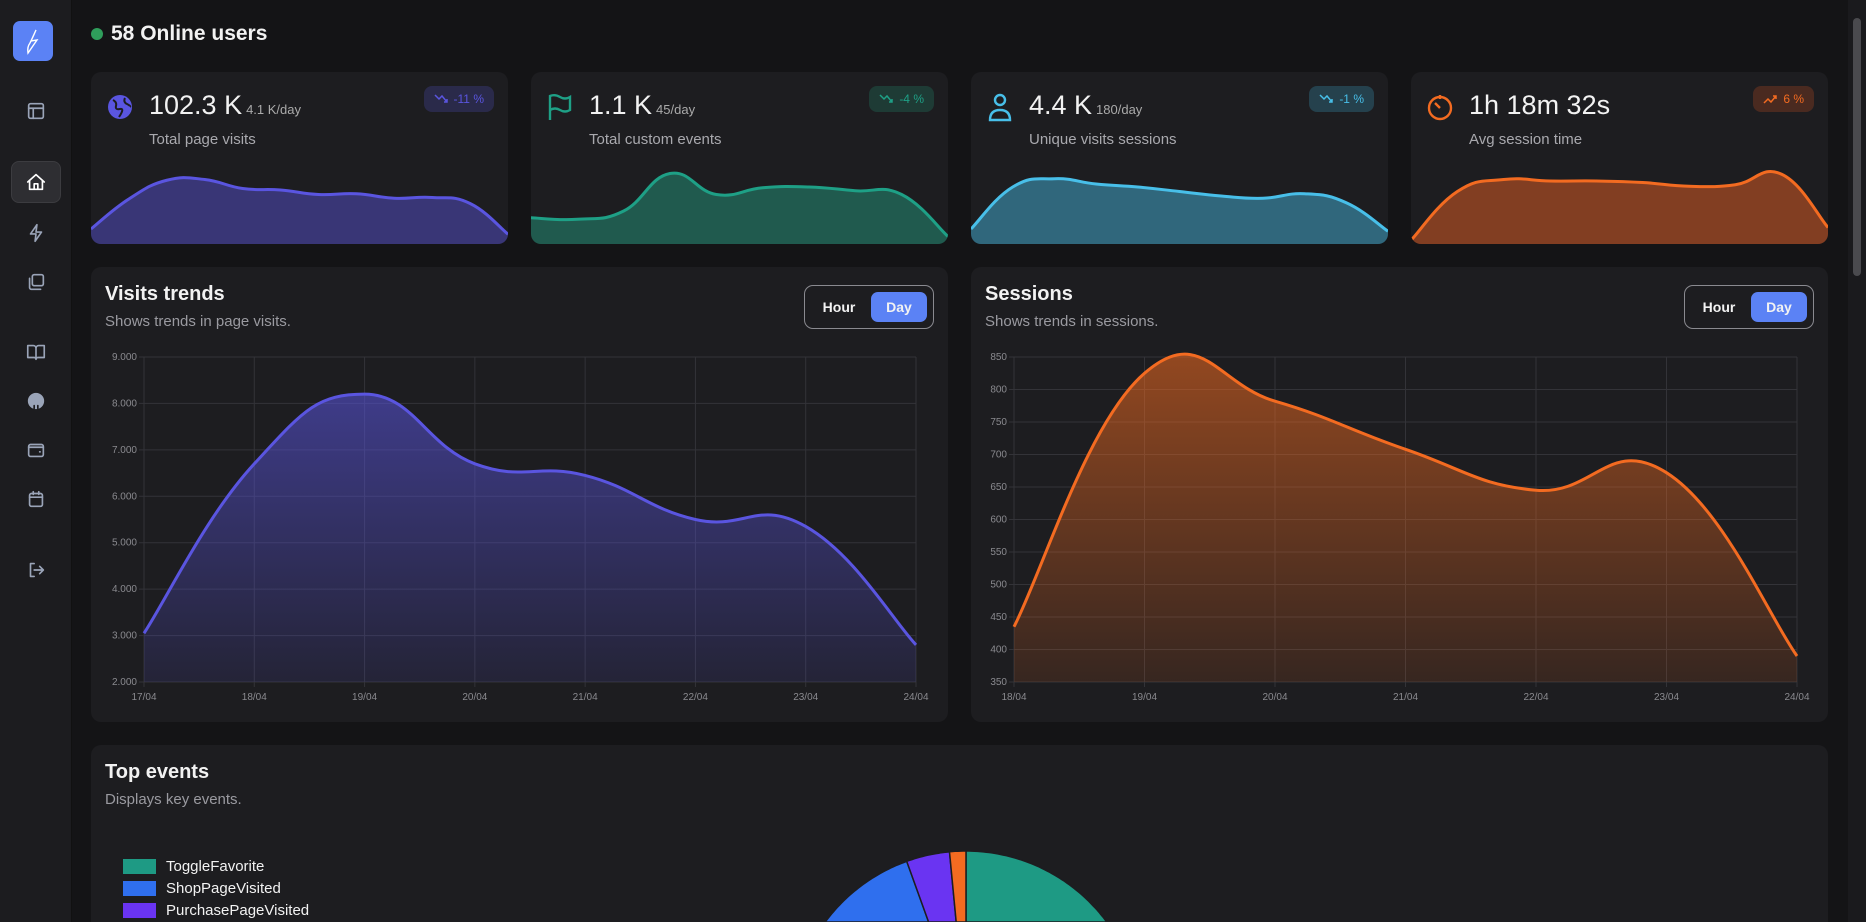 This screenshot has height=922, width=1866. What do you see at coordinates (1526, 139) in the screenshot?
I see `stat-label: Avg session time` at bounding box center [1526, 139].